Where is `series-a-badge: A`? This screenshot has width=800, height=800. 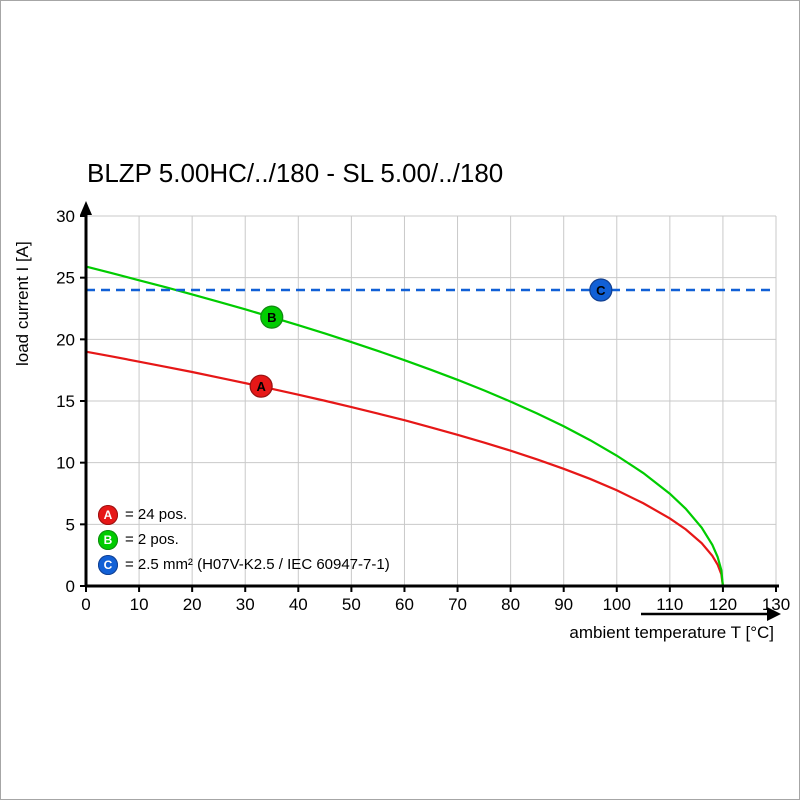 series-a-badge: A is located at coordinates (108, 514).